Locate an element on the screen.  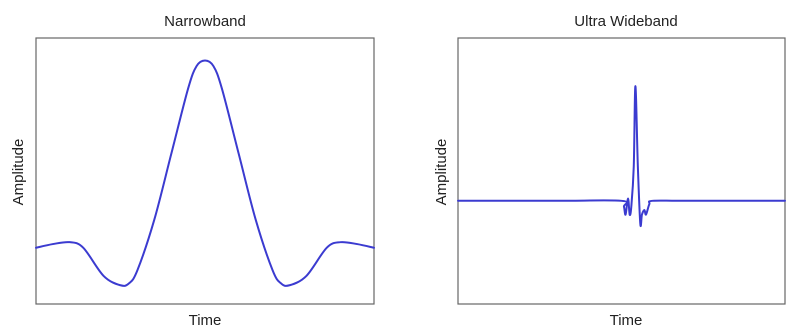
ultra-wideband-chart-title: Ultra Wideband is located at coordinates (625, 21).